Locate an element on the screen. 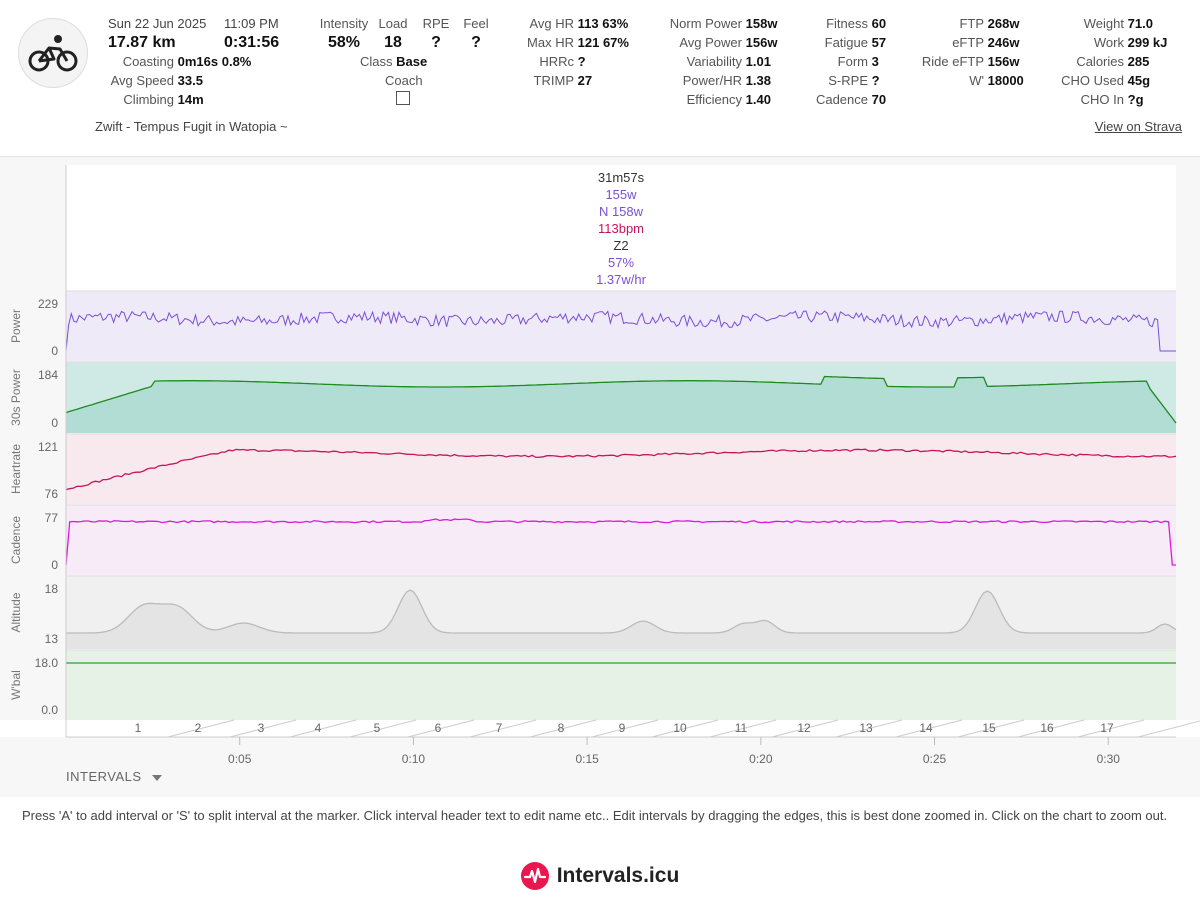  intensity-label: Intensity is located at coordinates (344, 23).